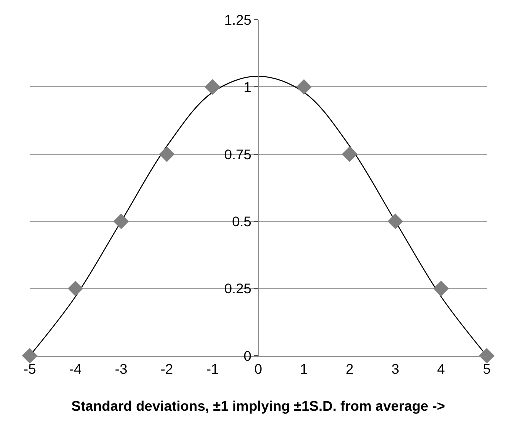  What do you see at coordinates (167, 368) in the screenshot?
I see `x-tick-label: -2` at bounding box center [167, 368].